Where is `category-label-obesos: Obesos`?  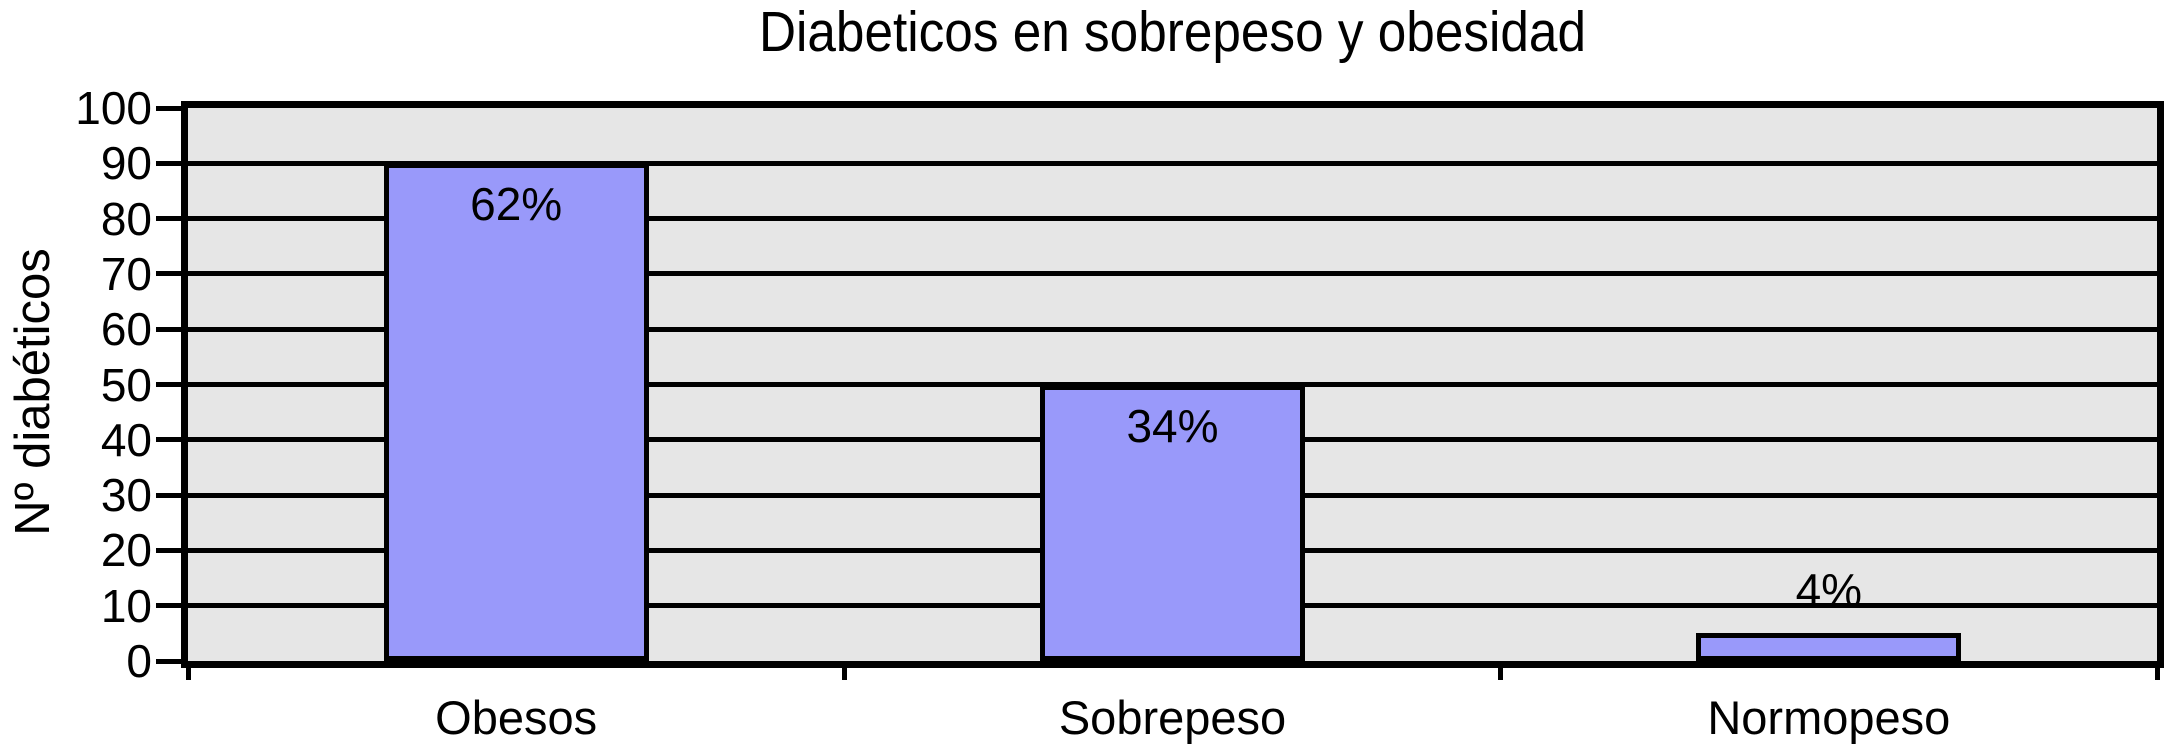 category-label-obesos: Obesos is located at coordinates (516, 717).